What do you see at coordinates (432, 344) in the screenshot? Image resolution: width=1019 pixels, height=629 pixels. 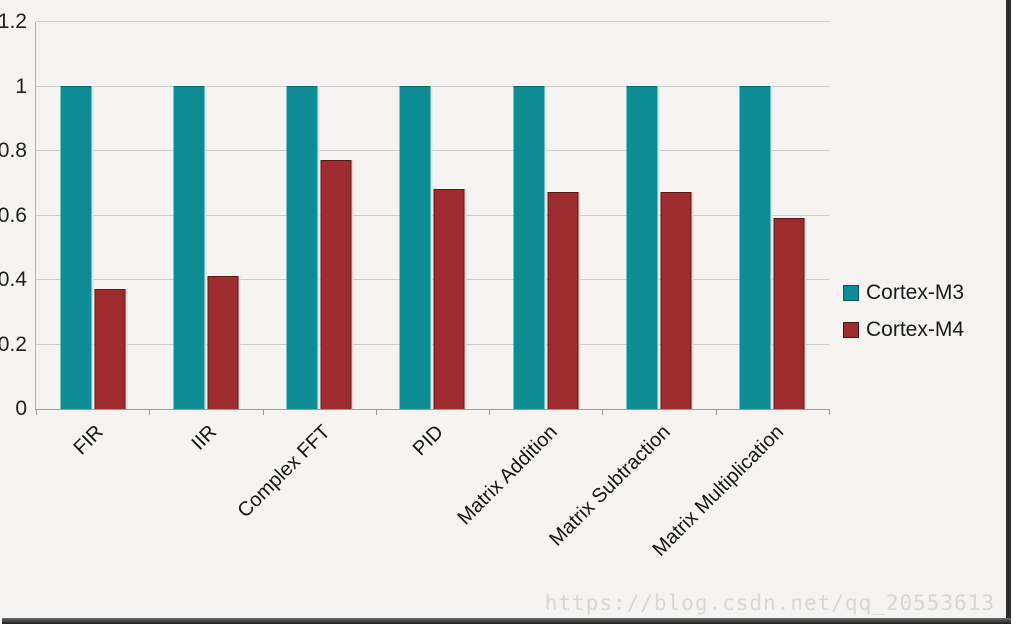 I see `gridline-y-0.2` at bounding box center [432, 344].